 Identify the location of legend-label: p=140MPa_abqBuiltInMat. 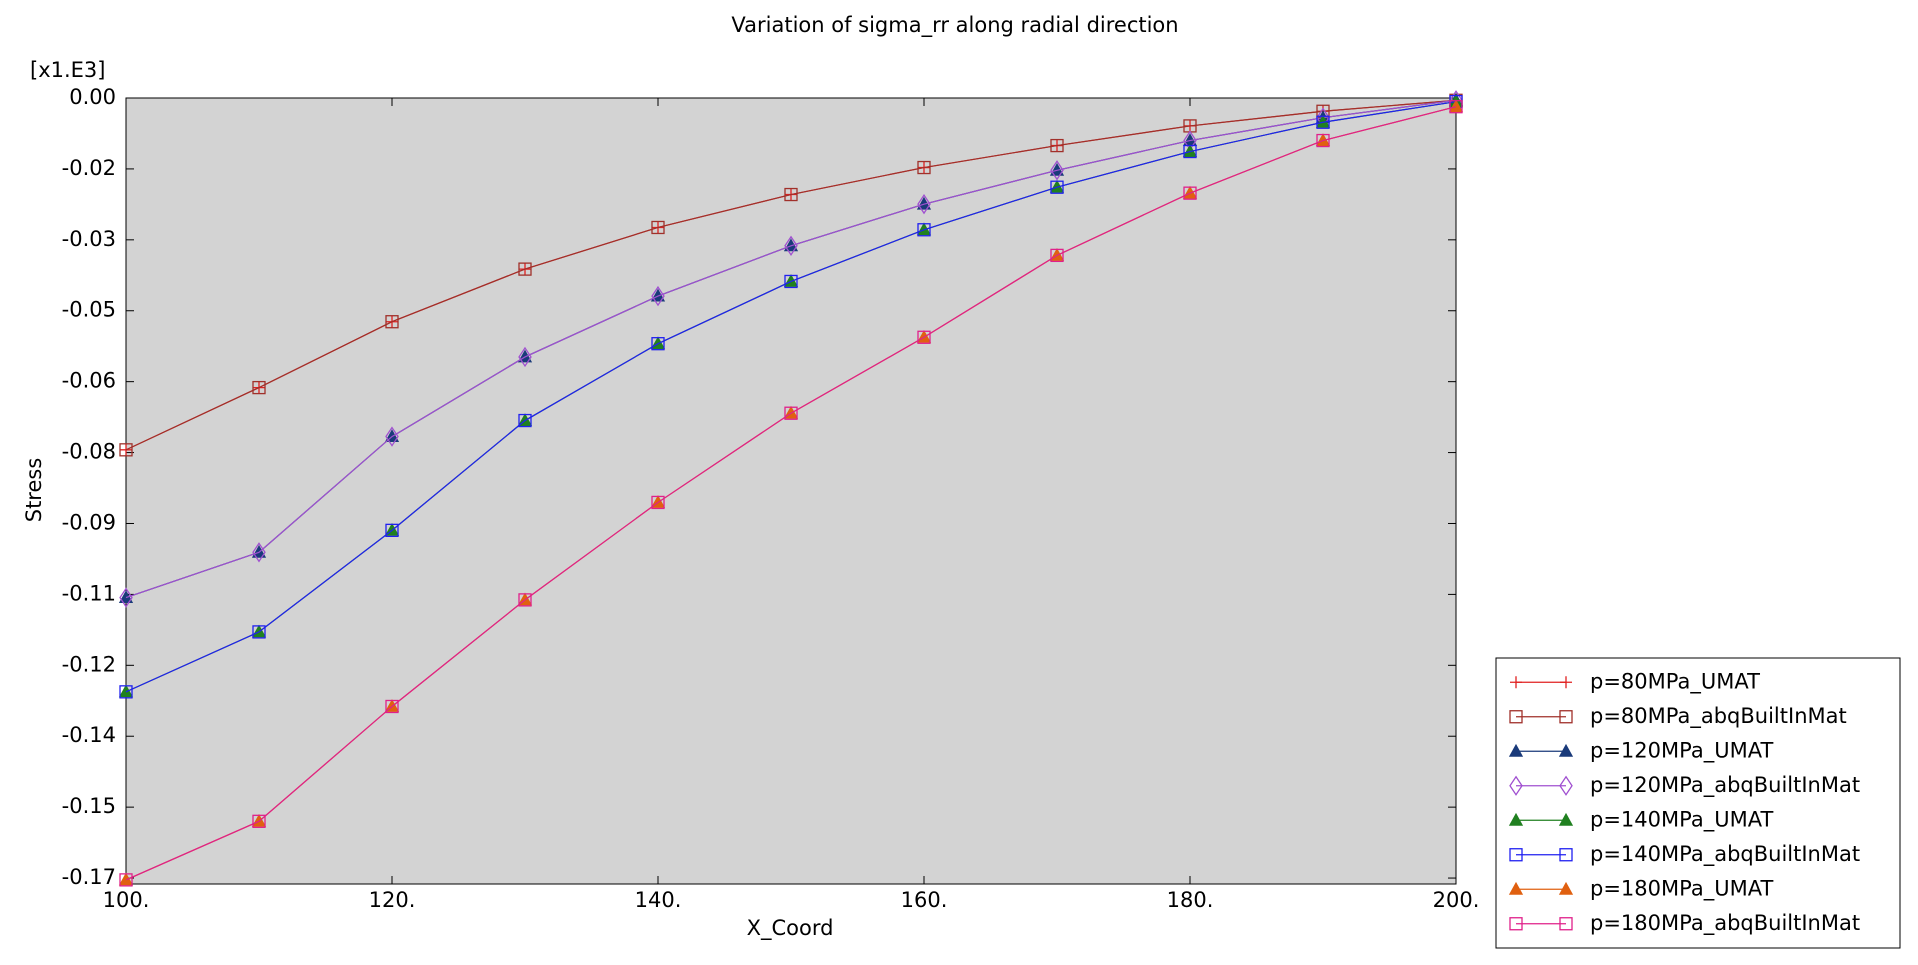
(1725, 854).